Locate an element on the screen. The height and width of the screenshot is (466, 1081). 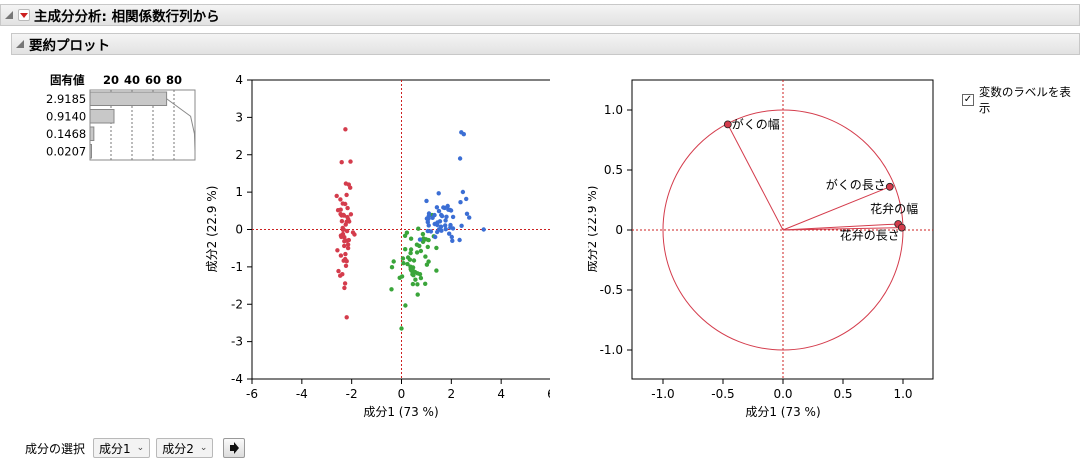
eigen-value: 0.0207 is located at coordinates (66, 152).